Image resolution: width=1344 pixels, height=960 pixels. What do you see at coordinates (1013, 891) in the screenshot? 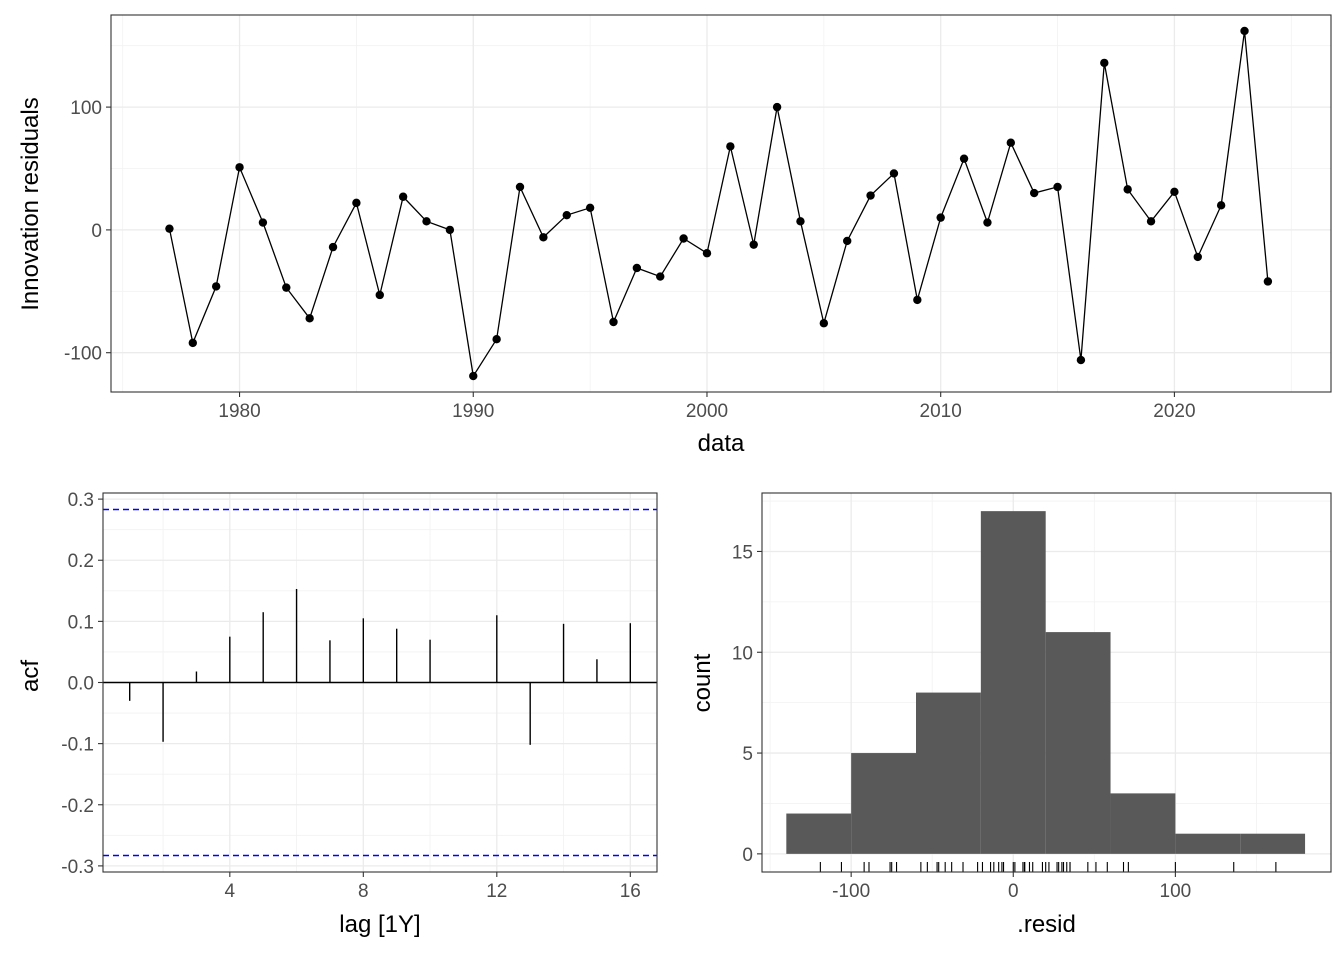
I see `x-tick-label: 0` at bounding box center [1013, 891].